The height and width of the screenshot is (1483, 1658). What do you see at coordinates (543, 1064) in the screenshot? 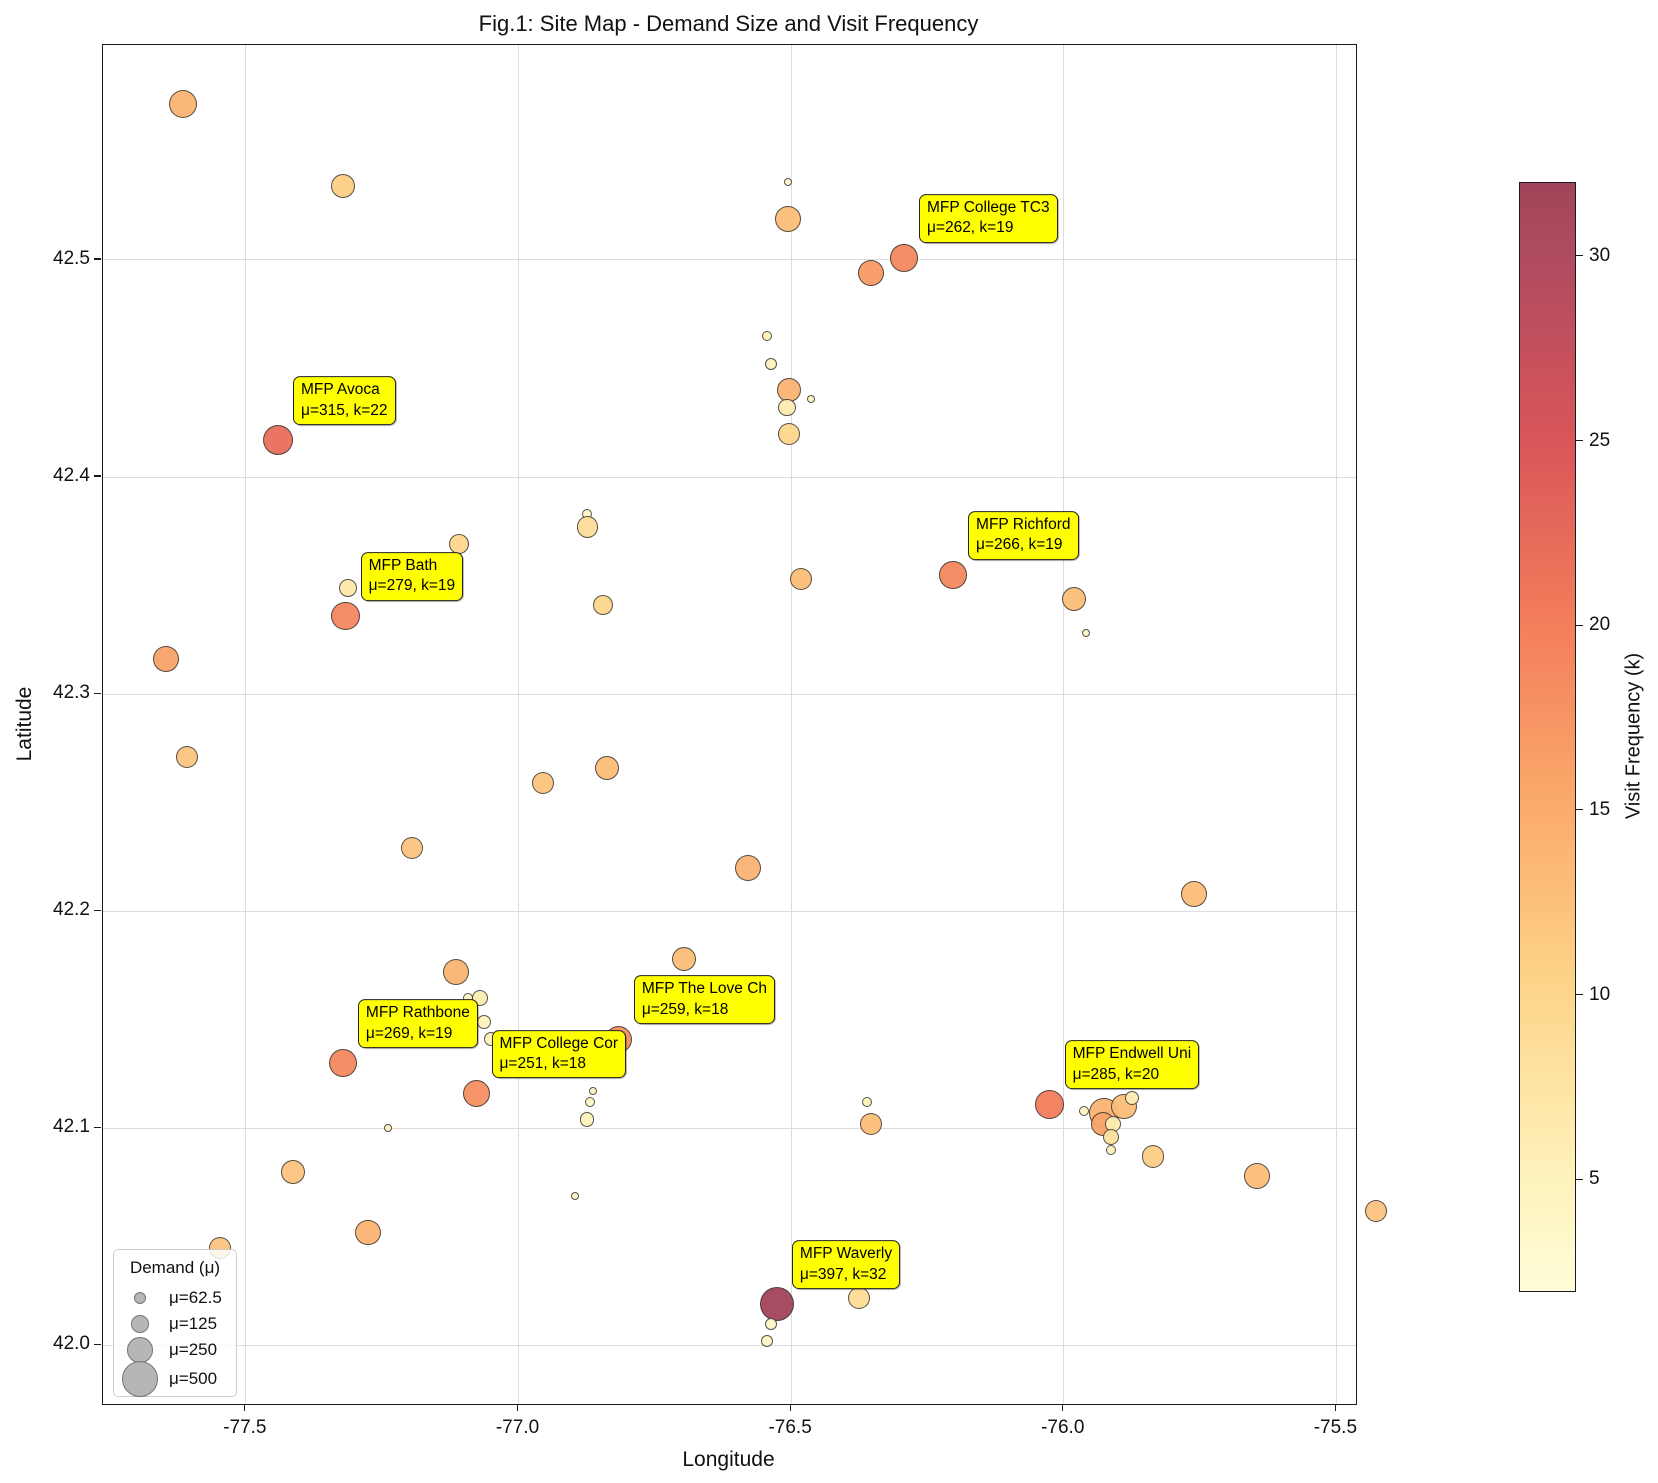
I see `site-annotation-stats: μ=251, k=18` at bounding box center [543, 1064].